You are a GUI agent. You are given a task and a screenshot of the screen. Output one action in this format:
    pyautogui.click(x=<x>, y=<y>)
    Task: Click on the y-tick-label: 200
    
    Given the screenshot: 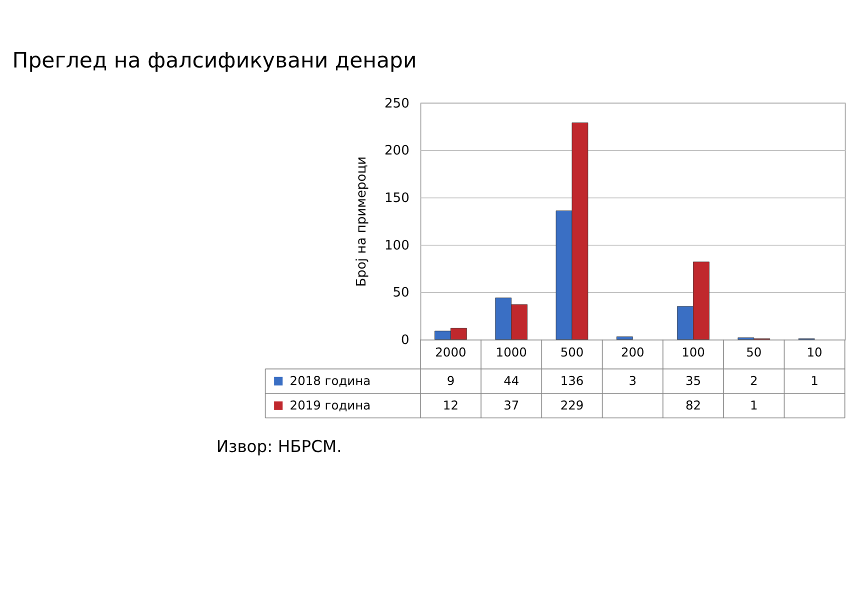 What is the action you would take?
    pyautogui.click(x=397, y=151)
    